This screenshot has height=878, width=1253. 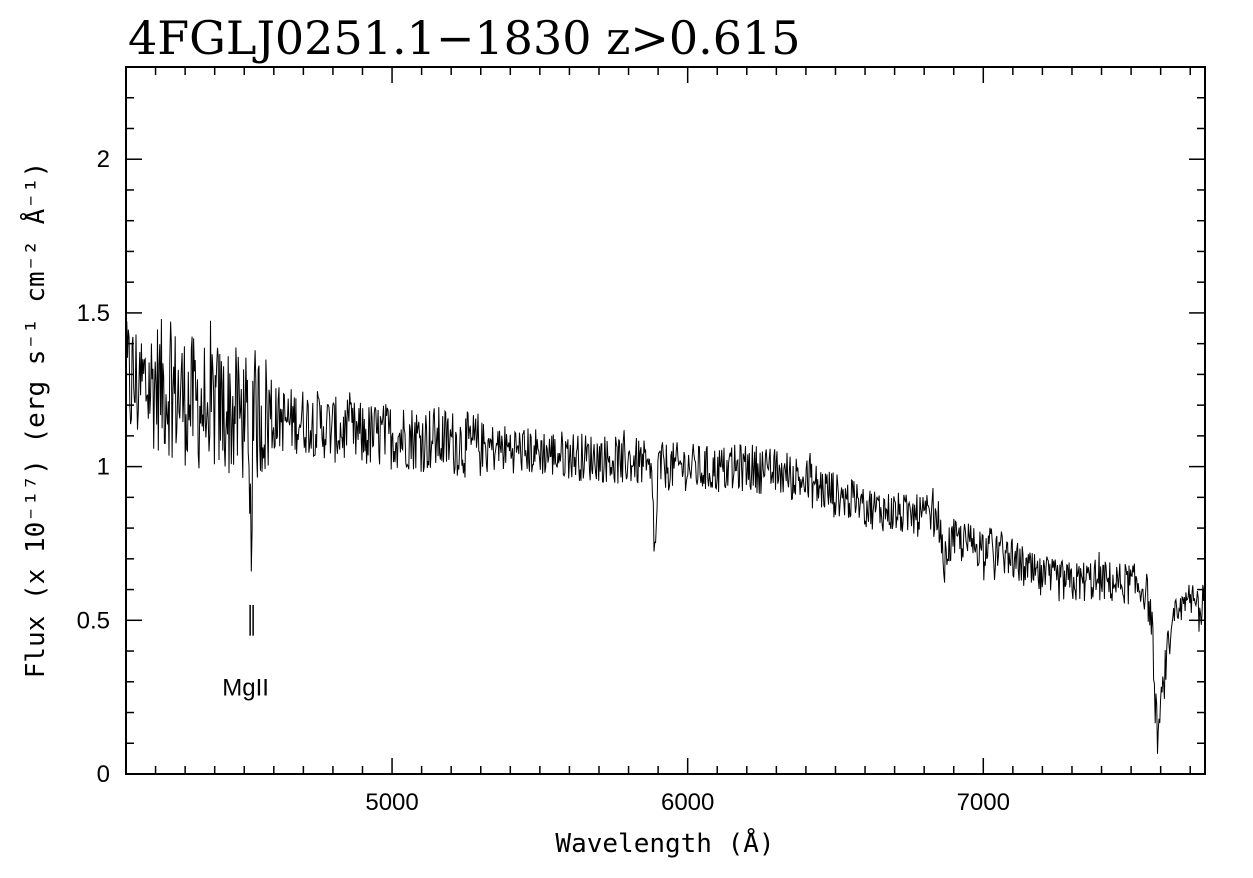 What do you see at coordinates (103, 774) in the screenshot?
I see `y-tick-label: 0` at bounding box center [103, 774].